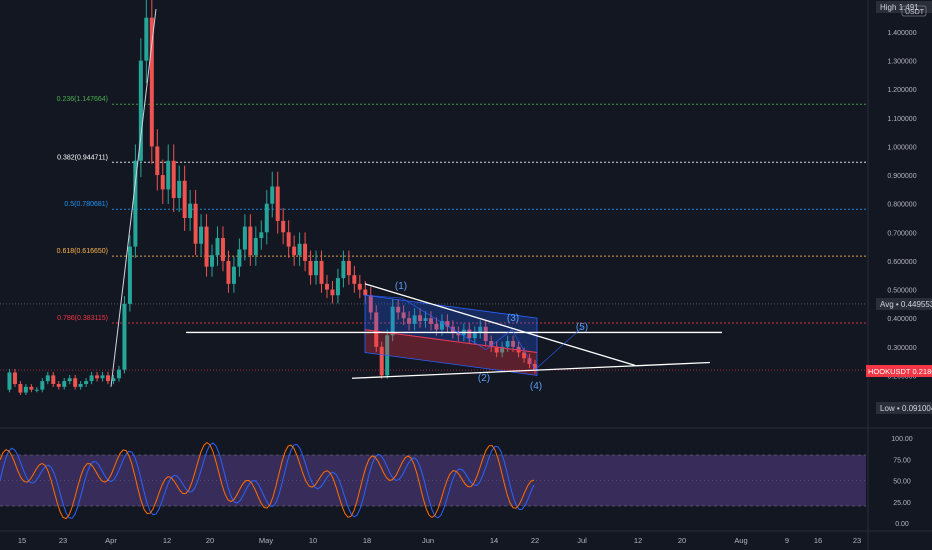  What do you see at coordinates (582, 327) in the screenshot?
I see `wave-label: (5)` at bounding box center [582, 327].